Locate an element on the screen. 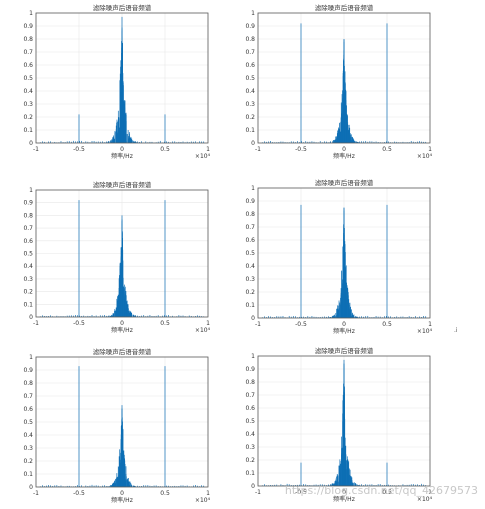 This screenshot has height=509, width=485. watermark-text: https://blog.csdn.net/qq_42679573 is located at coordinates (381, 490).